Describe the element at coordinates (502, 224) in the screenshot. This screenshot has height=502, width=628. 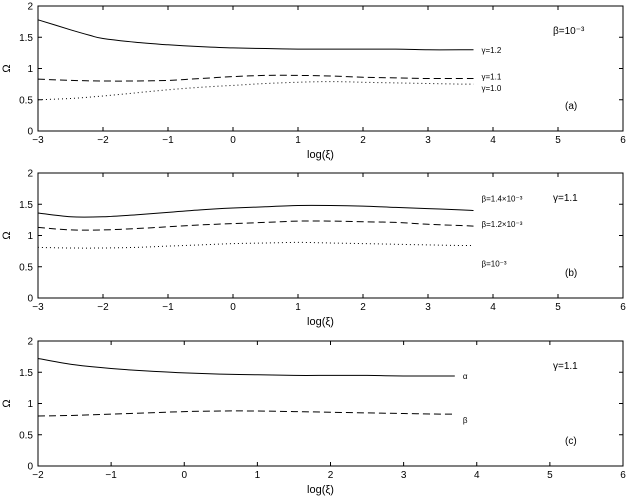
I see `series-label: β=1.2×10⁻³` at that location.